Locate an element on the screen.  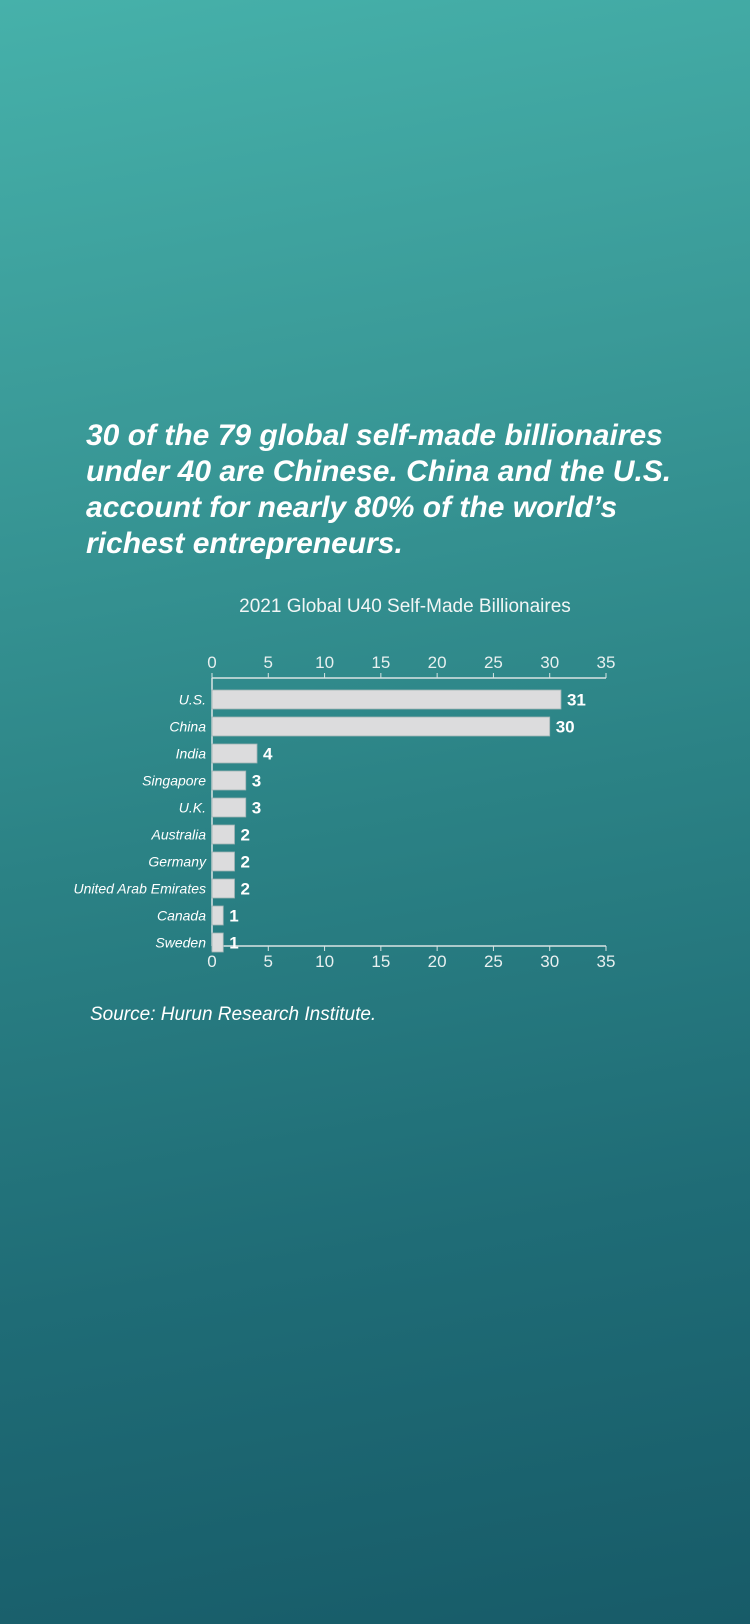
x-tick-label-top: 5 is located at coordinates (268, 662).